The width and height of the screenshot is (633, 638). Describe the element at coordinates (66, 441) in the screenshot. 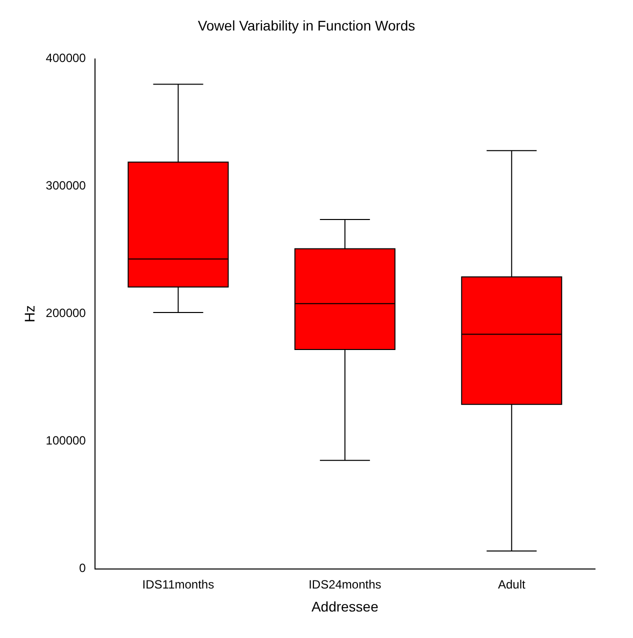

I see `y-tick-label: 100000` at that location.